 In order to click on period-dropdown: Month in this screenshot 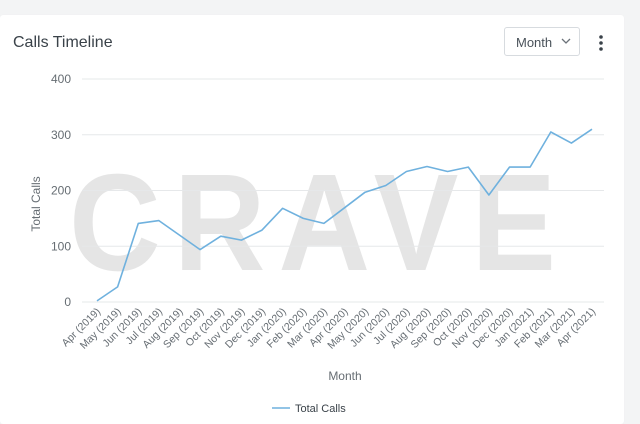, I will do `click(542, 41)`.